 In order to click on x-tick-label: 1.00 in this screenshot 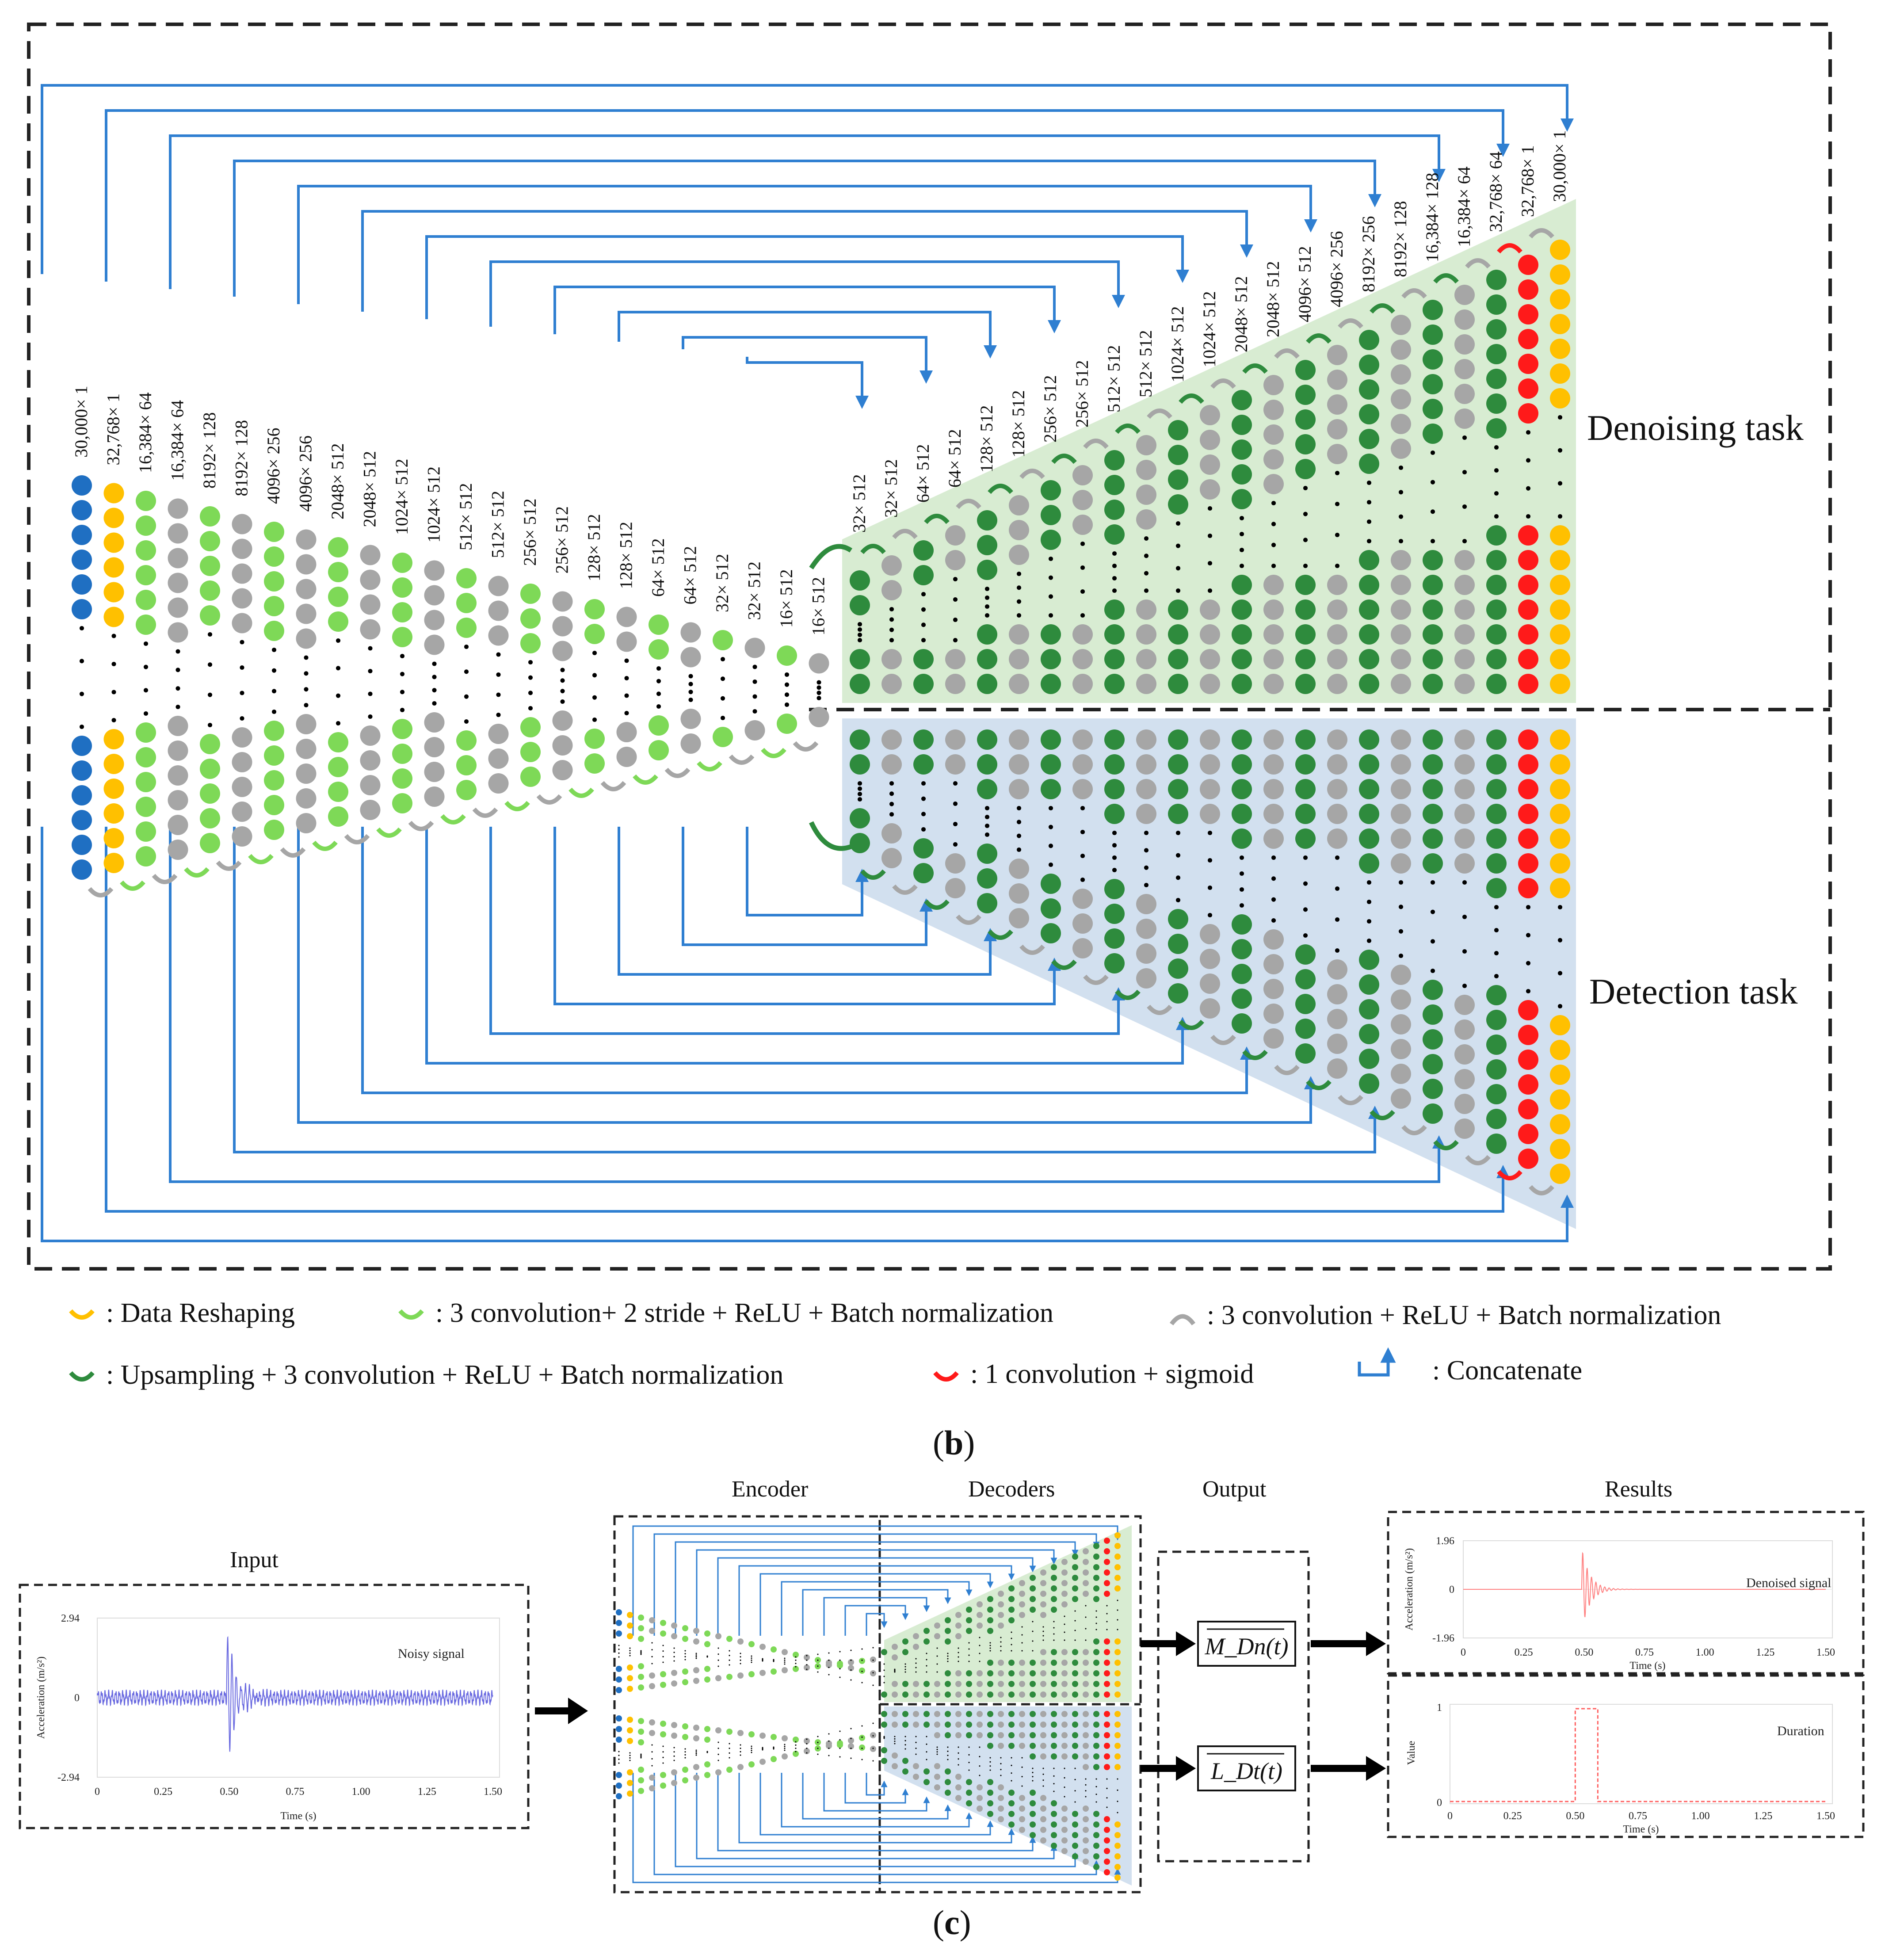, I will do `click(361, 1792)`.